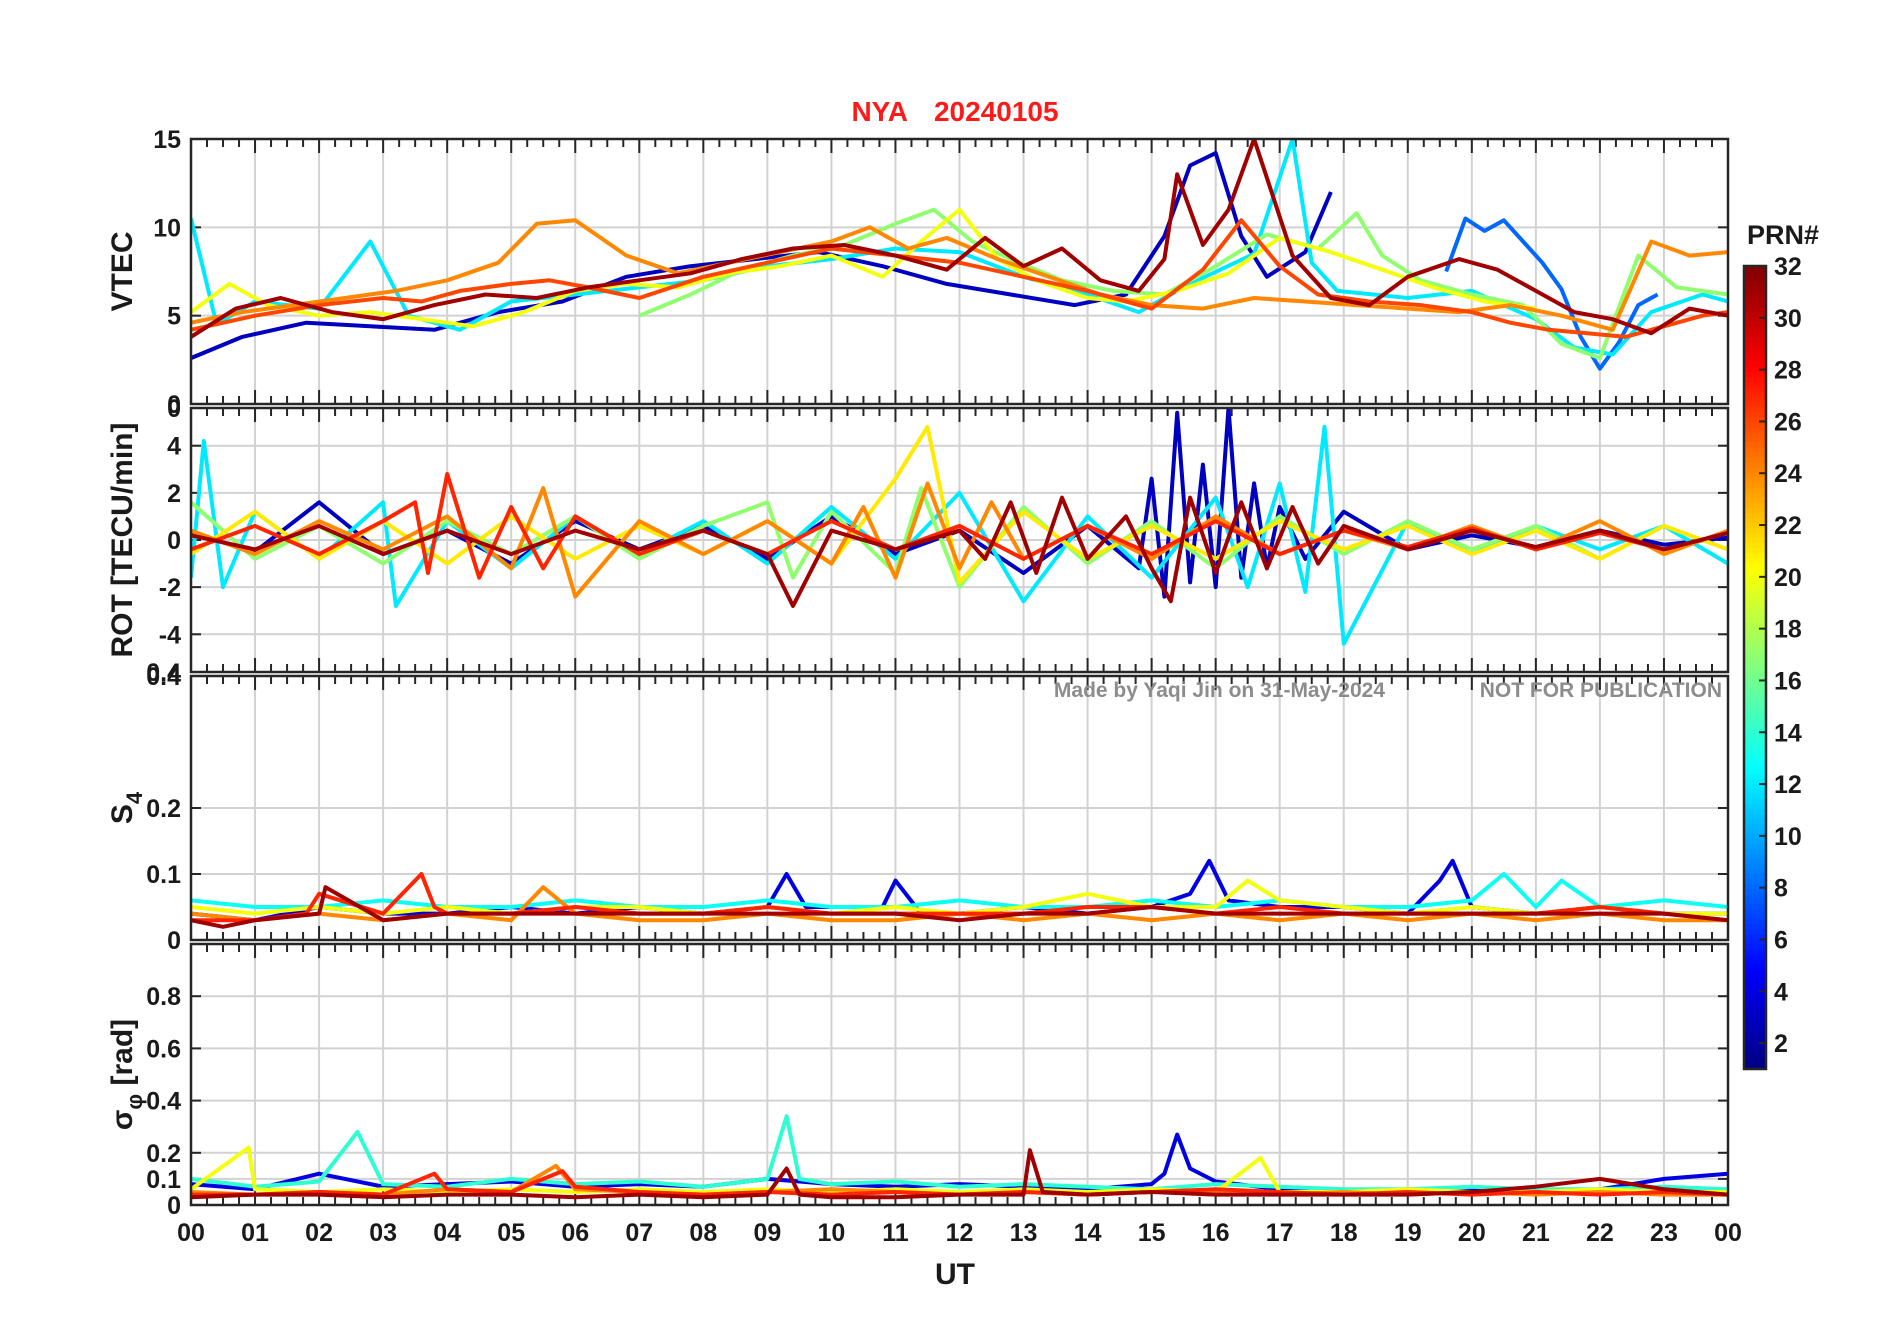 This screenshot has height=1330, width=1902. I want to click on x-tick-label: 17, so click(1280, 1233).